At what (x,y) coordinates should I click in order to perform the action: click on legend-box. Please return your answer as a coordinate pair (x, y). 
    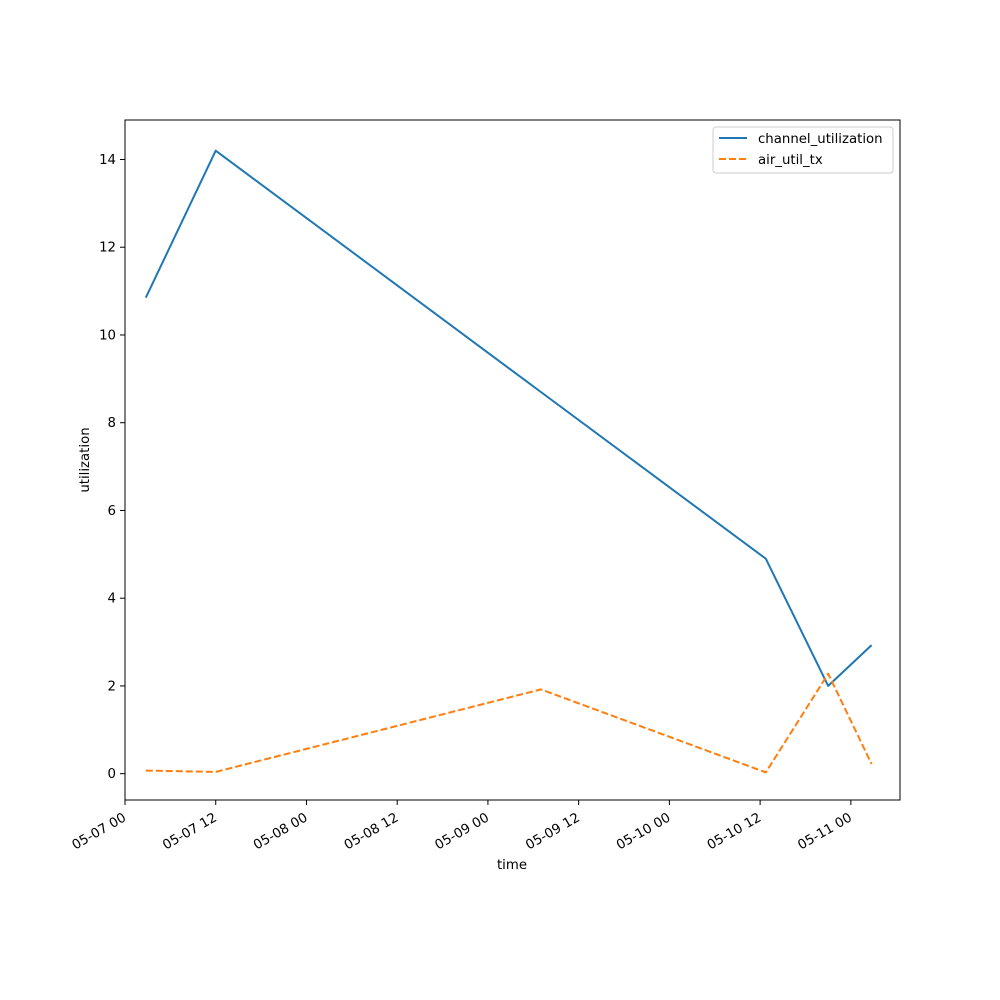
    Looking at the image, I should click on (803, 150).